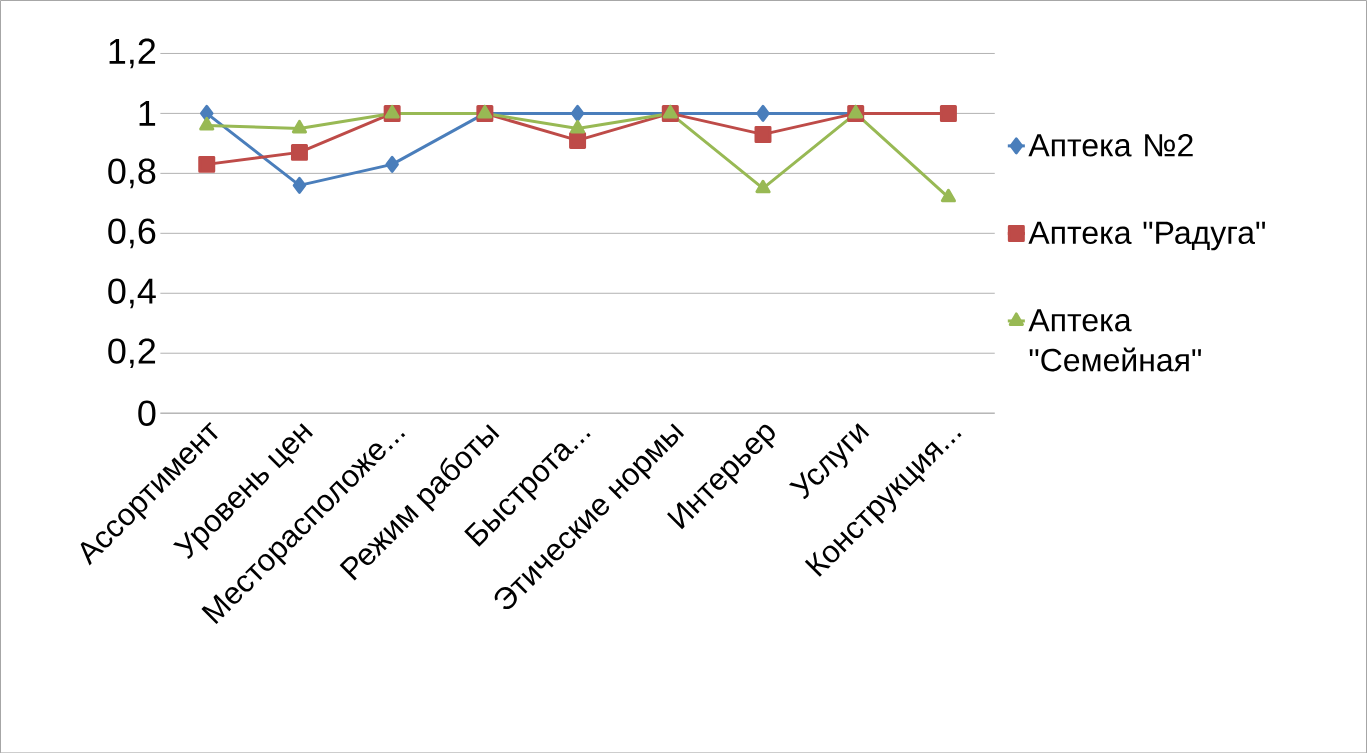 The image size is (1367, 753). Describe the element at coordinates (132, 173) in the screenshot. I see `y-tick-label: 0,8` at that location.